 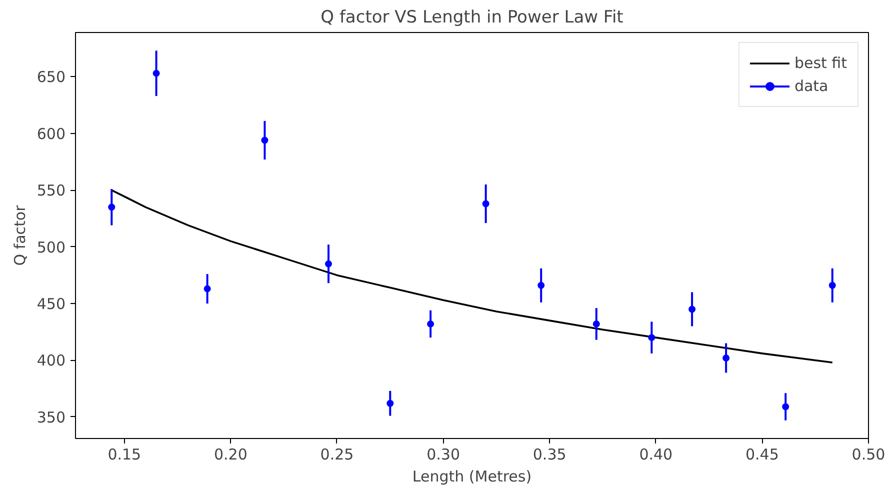 What do you see at coordinates (51, 77) in the screenshot?
I see `y-tick-label: 650` at bounding box center [51, 77].